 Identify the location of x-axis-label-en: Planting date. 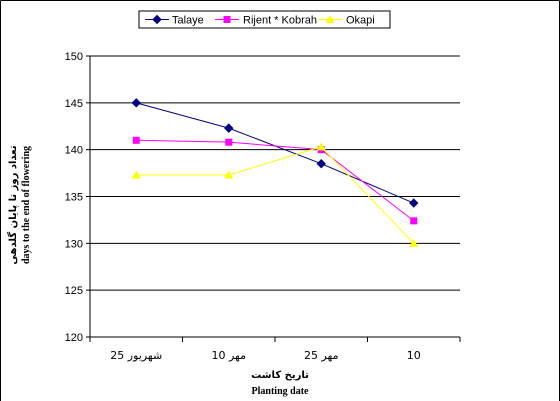
(281, 391).